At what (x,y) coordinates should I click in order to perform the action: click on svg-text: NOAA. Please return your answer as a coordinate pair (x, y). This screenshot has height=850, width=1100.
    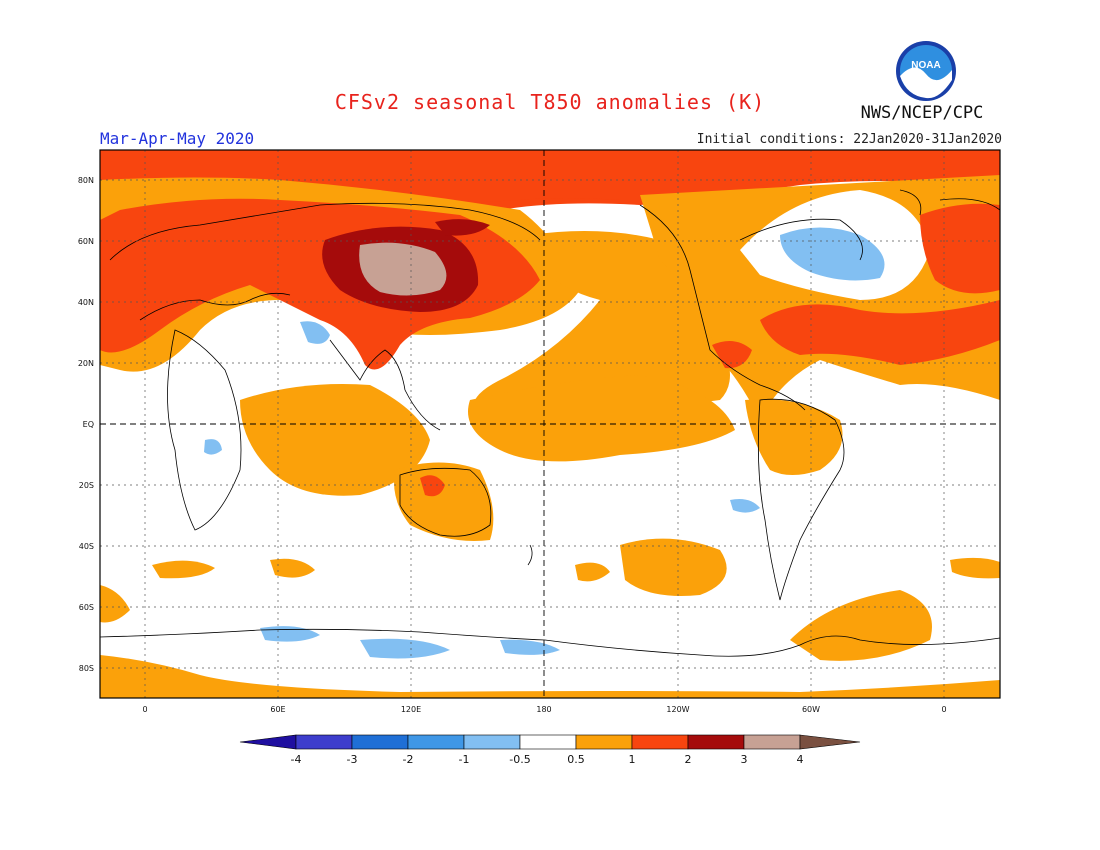
    Looking at the image, I should click on (925, 65).